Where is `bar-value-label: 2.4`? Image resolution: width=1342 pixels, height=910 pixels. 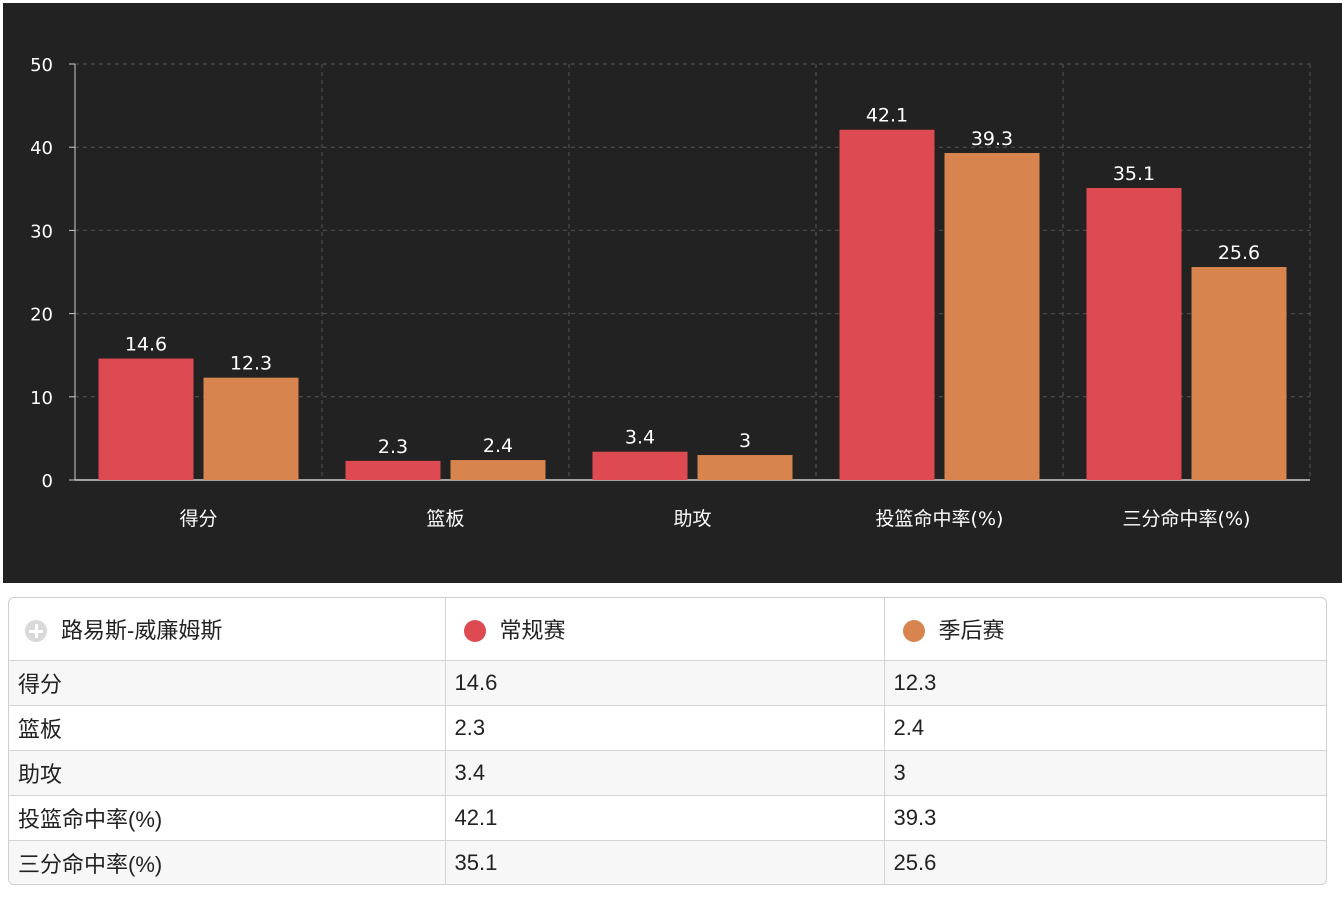
bar-value-label: 2.4 is located at coordinates (498, 446).